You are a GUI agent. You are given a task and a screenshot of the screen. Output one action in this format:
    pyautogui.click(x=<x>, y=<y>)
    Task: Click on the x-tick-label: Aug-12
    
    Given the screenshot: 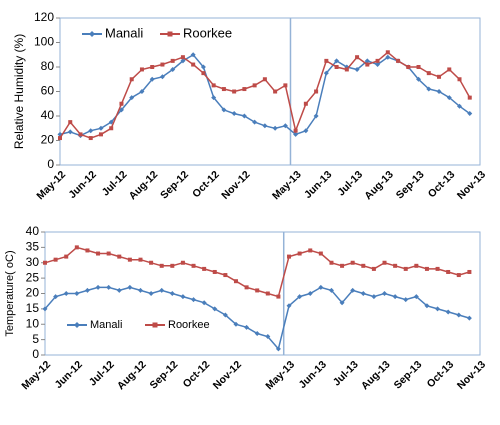 What is the action you would take?
    pyautogui.click(x=144, y=185)
    